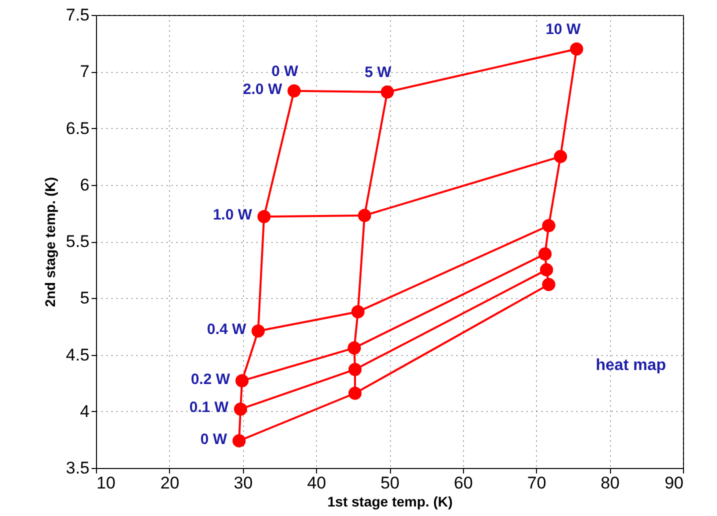  I want to click on x-tick-label: 60, so click(463, 483).